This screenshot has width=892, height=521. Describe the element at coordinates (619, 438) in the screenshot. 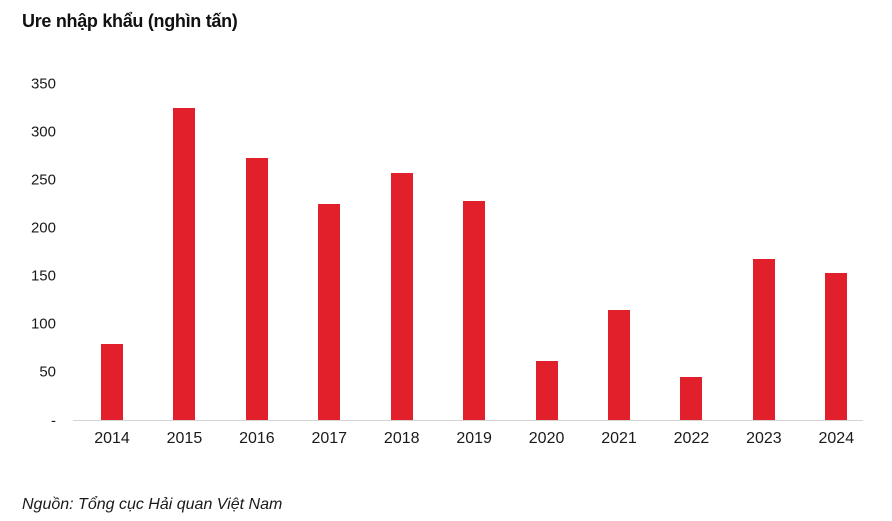

I see `x-tick-label-2021: 2021` at that location.